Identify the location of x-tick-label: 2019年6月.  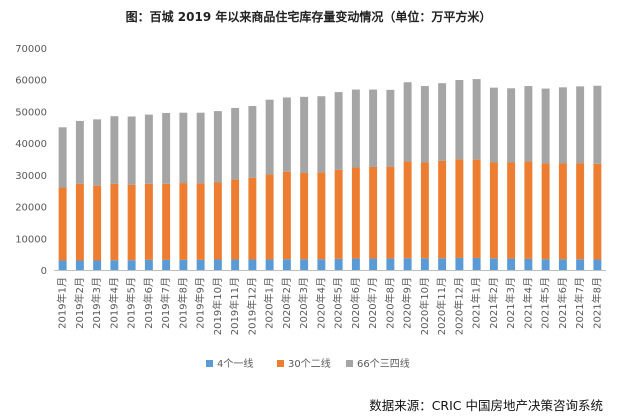
(148, 303).